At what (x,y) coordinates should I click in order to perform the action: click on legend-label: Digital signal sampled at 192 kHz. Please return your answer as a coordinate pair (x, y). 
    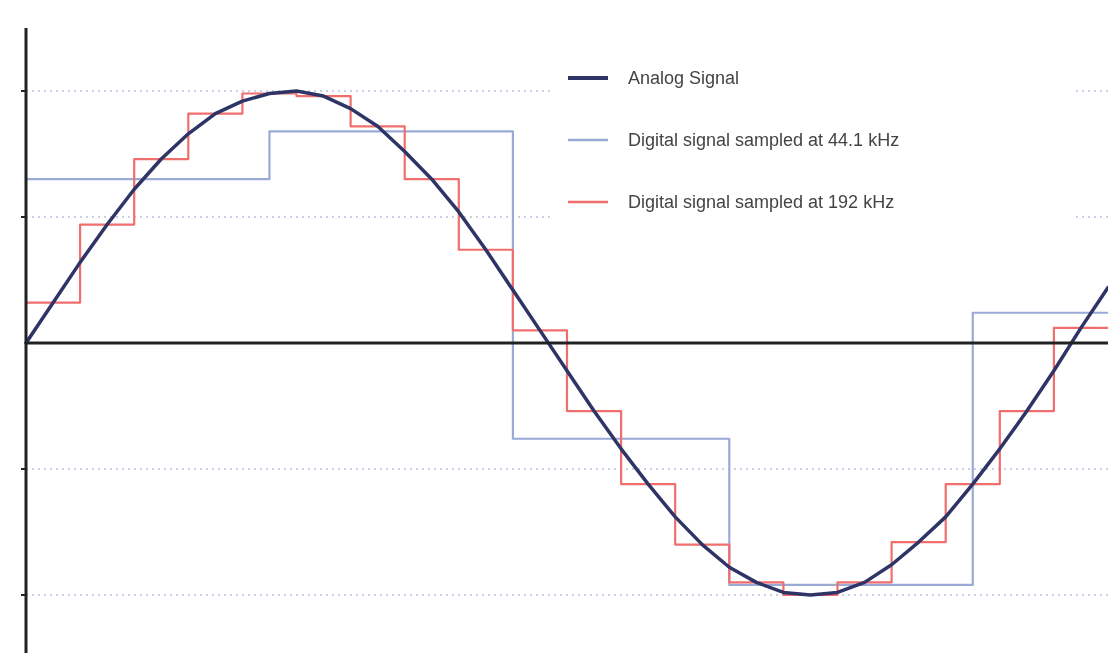
    Looking at the image, I should click on (761, 202).